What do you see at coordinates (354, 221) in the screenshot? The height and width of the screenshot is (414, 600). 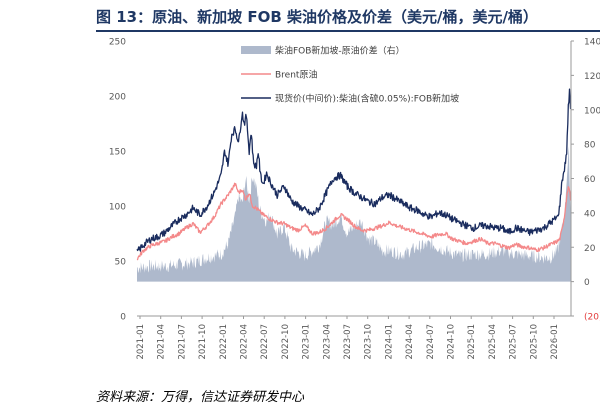 I see `series-brent-line` at bounding box center [354, 221].